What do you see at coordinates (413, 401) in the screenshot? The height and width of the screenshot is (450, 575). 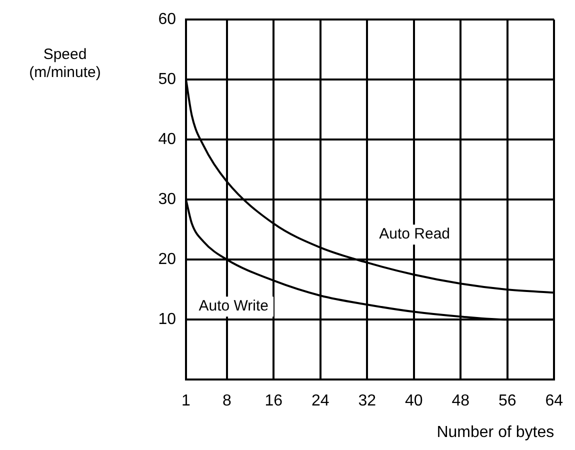 I see `x-tick-label: 40` at bounding box center [413, 401].